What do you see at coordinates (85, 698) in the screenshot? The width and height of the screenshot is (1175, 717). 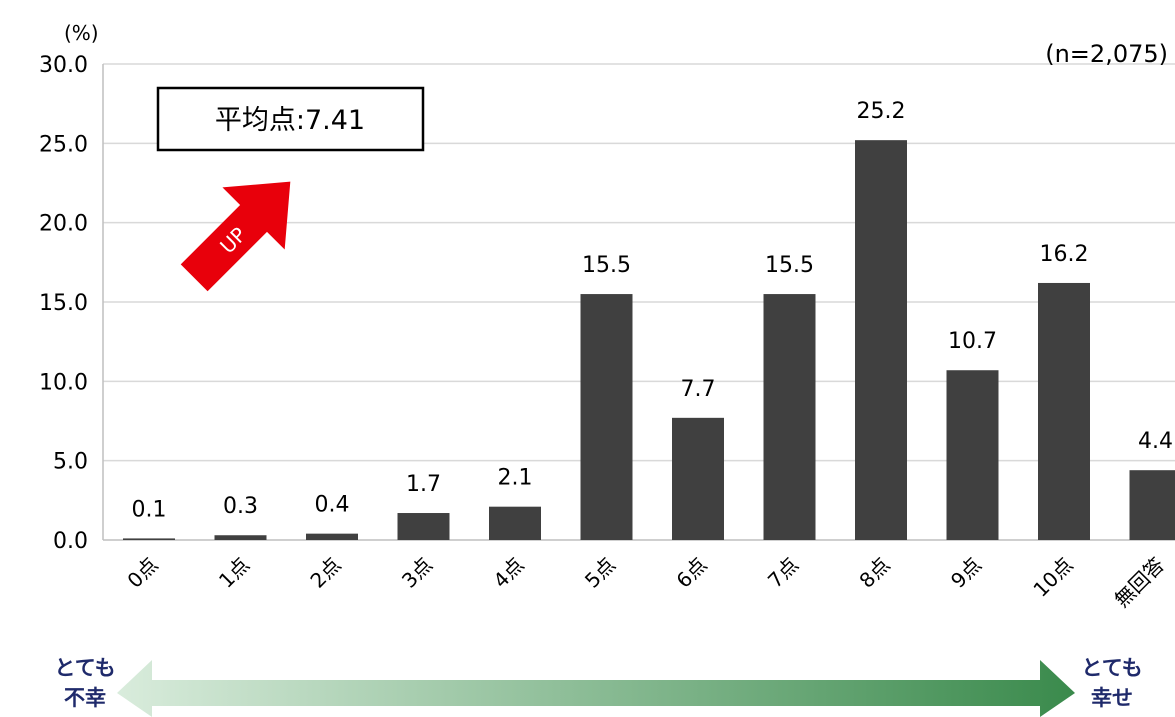 I see `scale-left-label-line2: 不幸` at bounding box center [85, 698].